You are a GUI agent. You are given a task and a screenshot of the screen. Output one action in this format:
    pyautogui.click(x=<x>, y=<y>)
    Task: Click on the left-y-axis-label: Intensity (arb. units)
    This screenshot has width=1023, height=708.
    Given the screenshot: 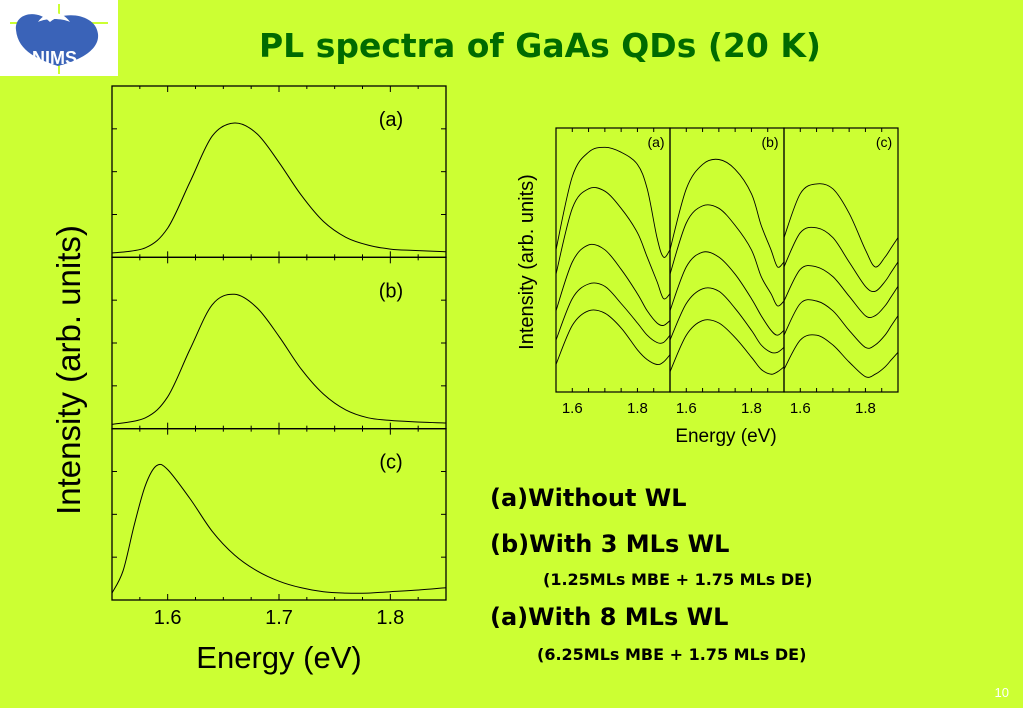 What is the action you would take?
    pyautogui.click(x=68, y=370)
    